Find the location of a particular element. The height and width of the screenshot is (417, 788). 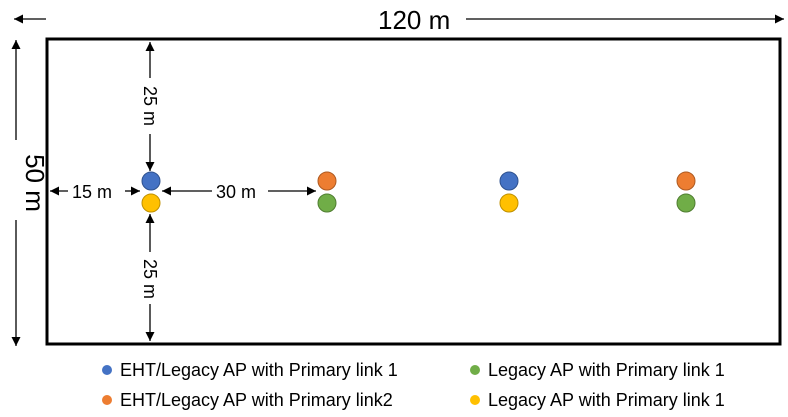

legend-item-label: EHT/Legacy AP with Primary link 1 is located at coordinates (259, 370).